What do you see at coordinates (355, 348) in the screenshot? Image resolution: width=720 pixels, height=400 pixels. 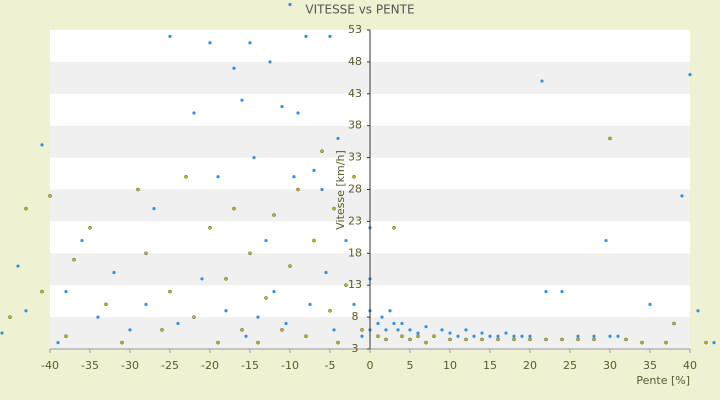 I see `y-tick-label: 3` at bounding box center [355, 348].